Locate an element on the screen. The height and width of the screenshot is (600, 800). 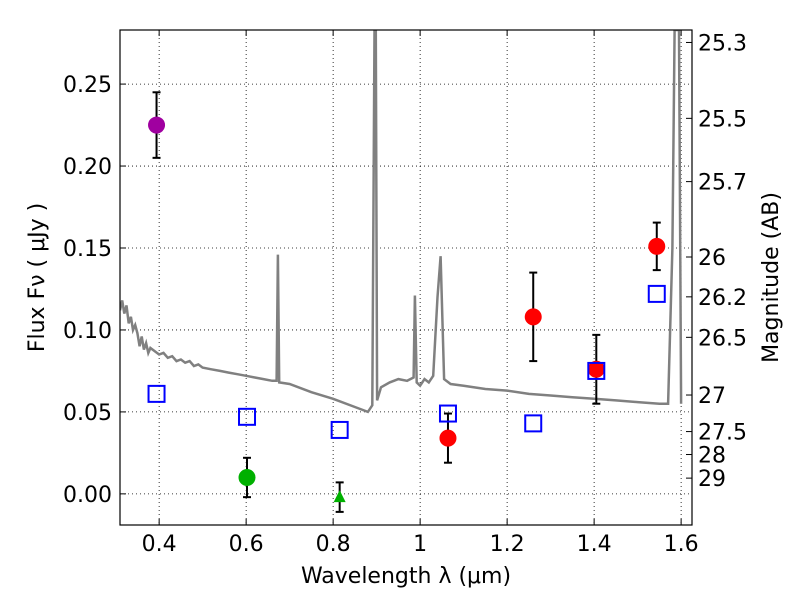
y-tick-label: 0.20 is located at coordinates (87, 167).